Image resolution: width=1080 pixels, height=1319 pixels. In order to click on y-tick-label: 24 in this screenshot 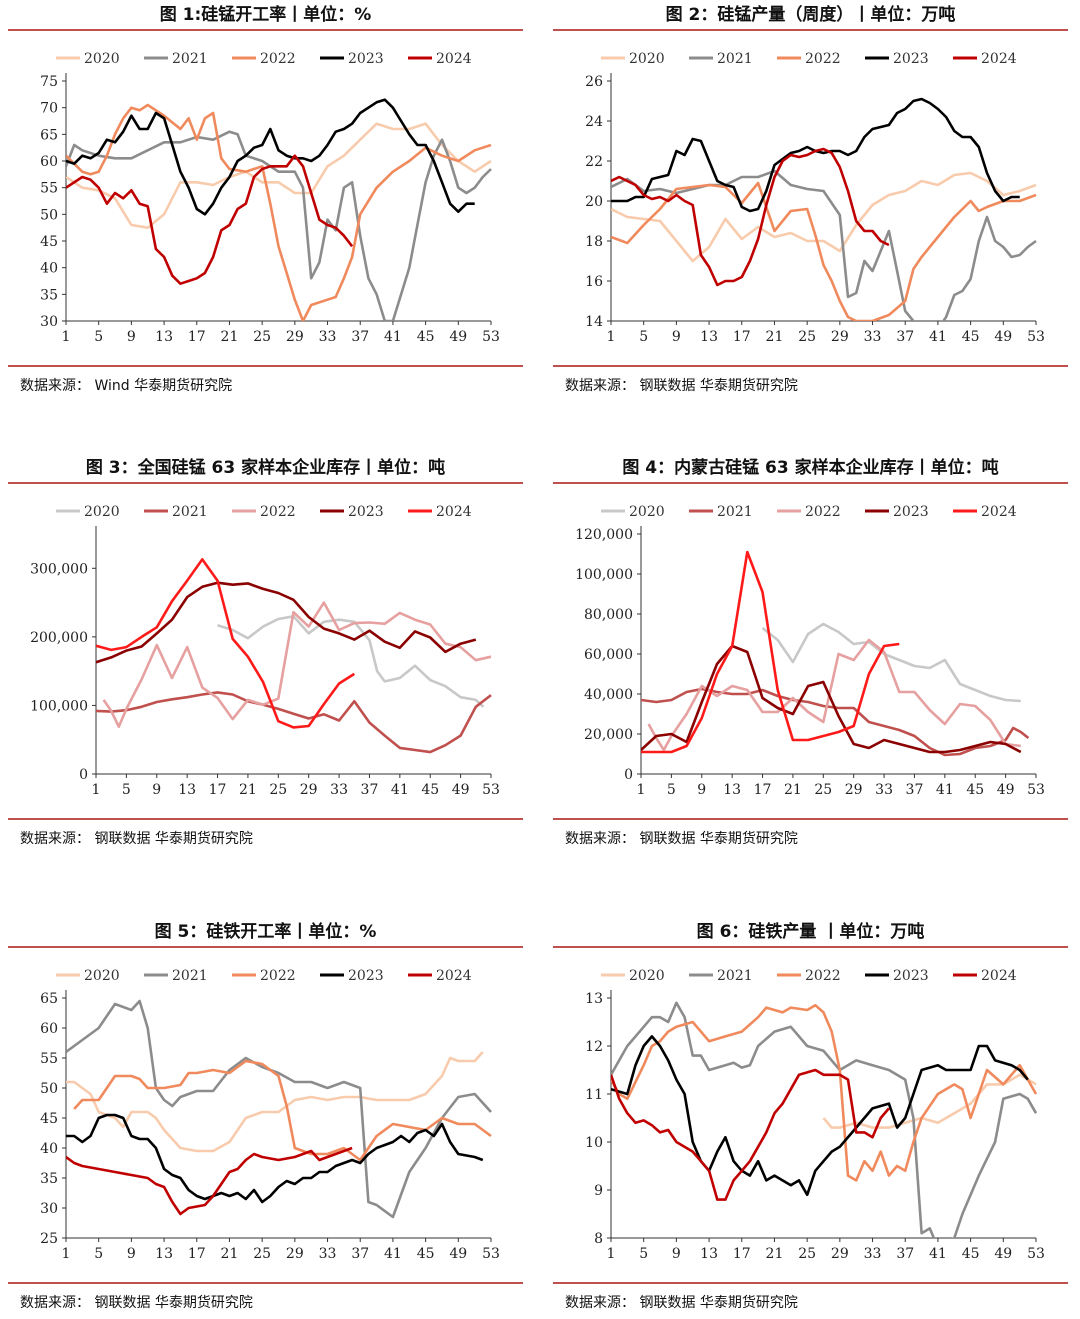, I will do `click(594, 122)`.